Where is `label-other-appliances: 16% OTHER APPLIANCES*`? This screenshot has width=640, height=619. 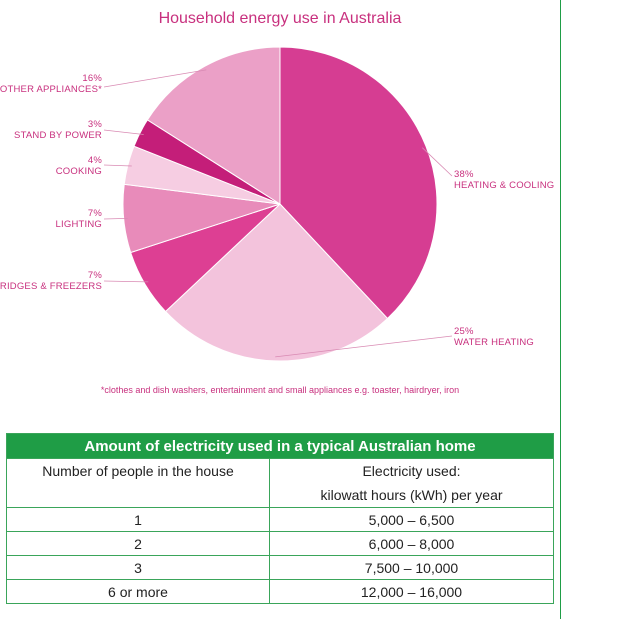
label-other-appliances: 16% OTHER APPLIANCES* is located at coordinates (51, 84).